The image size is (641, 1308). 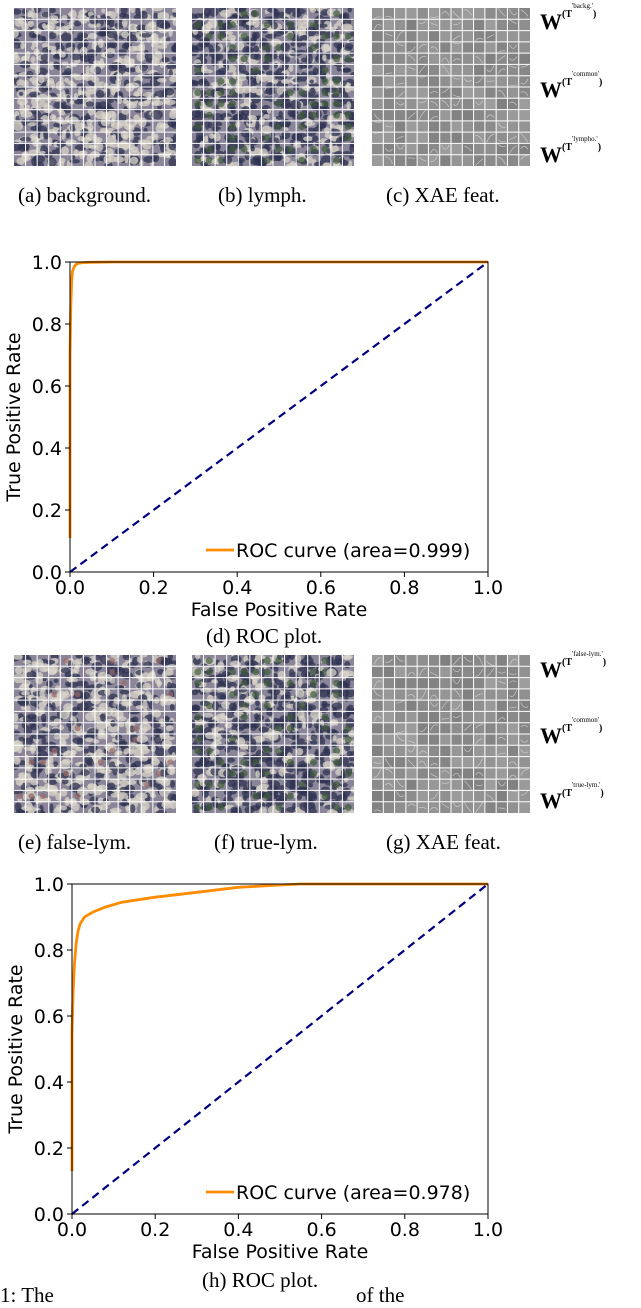 I want to click on footer-text-right: of the, so click(x=380, y=1295).